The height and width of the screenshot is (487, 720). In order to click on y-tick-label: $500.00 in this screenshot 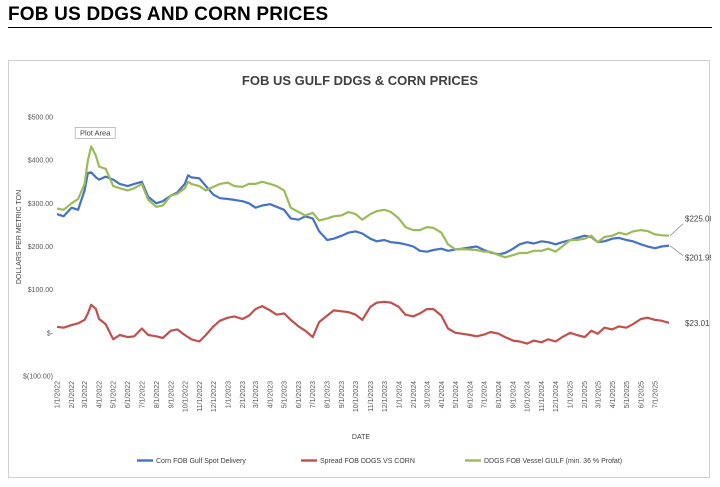, I will do `click(40, 118)`.